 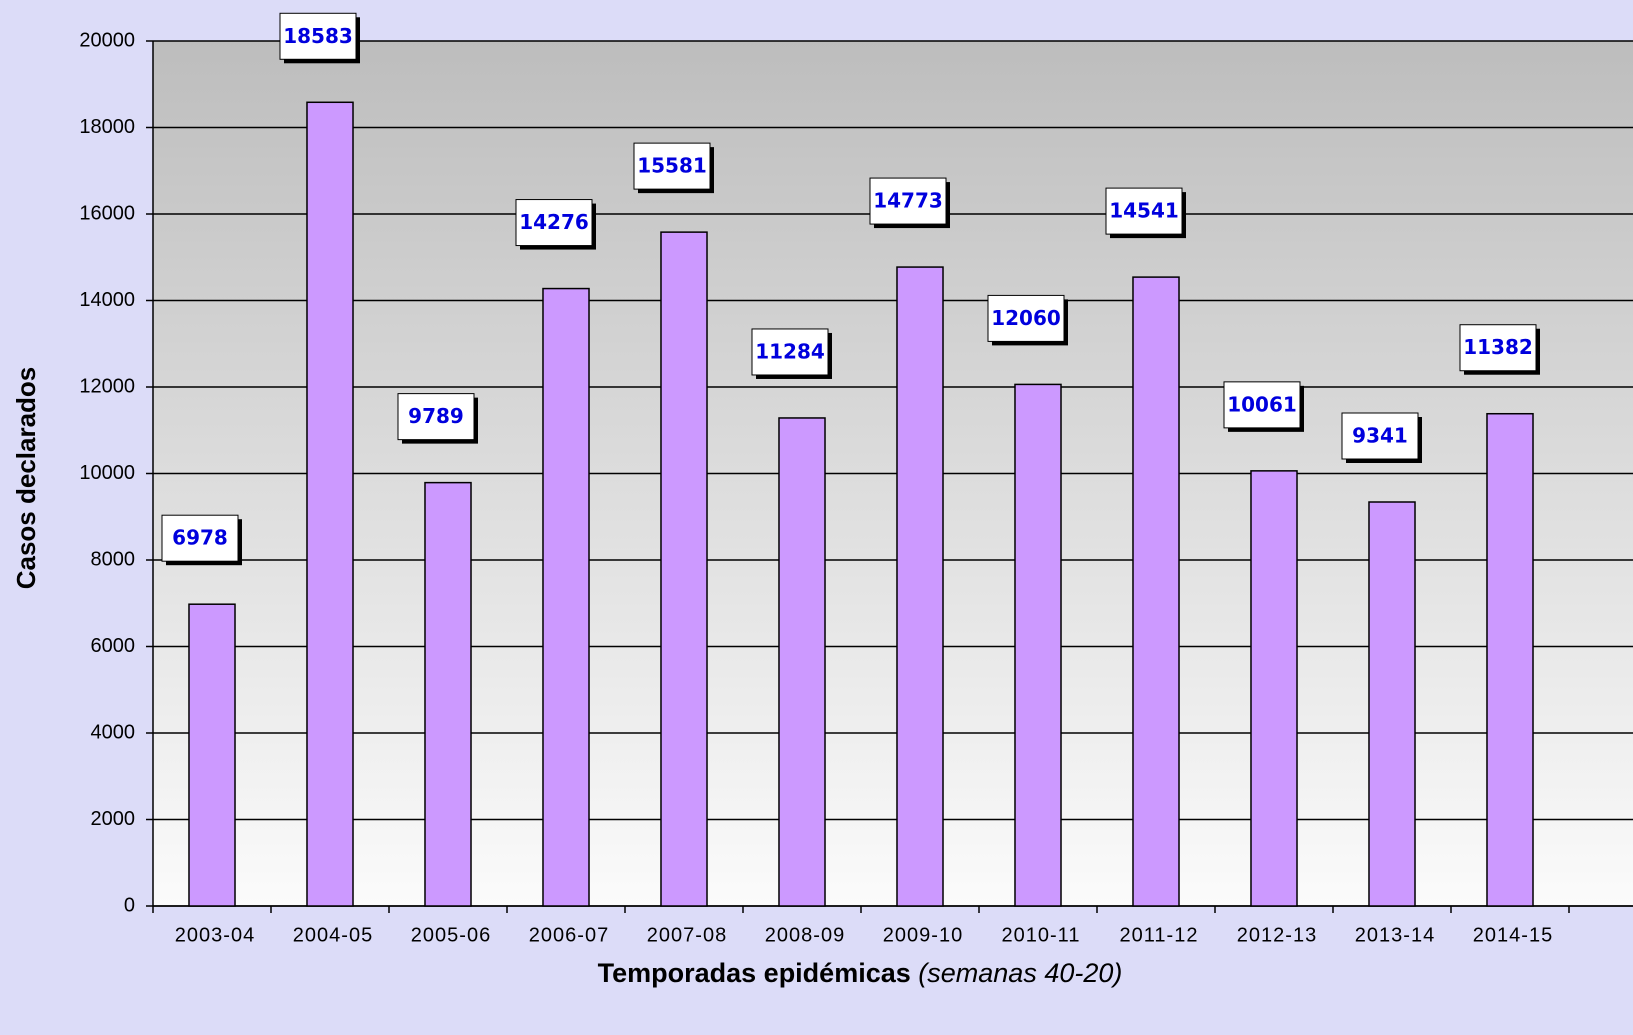 I want to click on x-tick-label: 2005-06, so click(x=451, y=935).